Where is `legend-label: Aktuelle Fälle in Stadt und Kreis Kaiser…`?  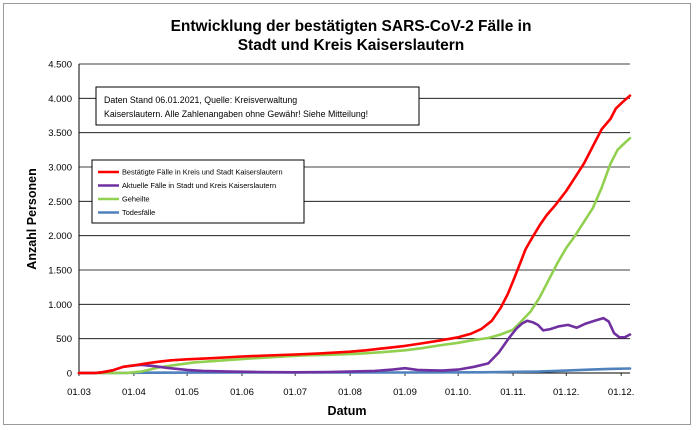
legend-label: Aktuelle Fälle in Stadt und Kreis Kaiser… is located at coordinates (199, 185).